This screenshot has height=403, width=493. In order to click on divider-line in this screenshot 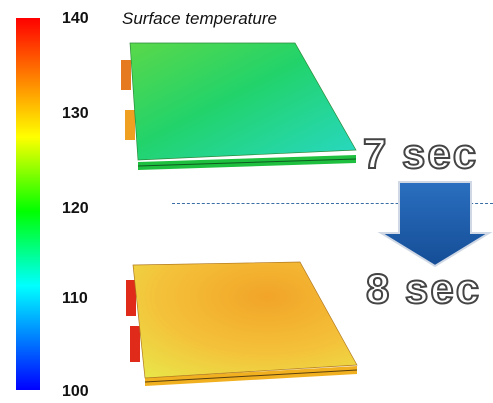, I will do `click(332, 203)`.